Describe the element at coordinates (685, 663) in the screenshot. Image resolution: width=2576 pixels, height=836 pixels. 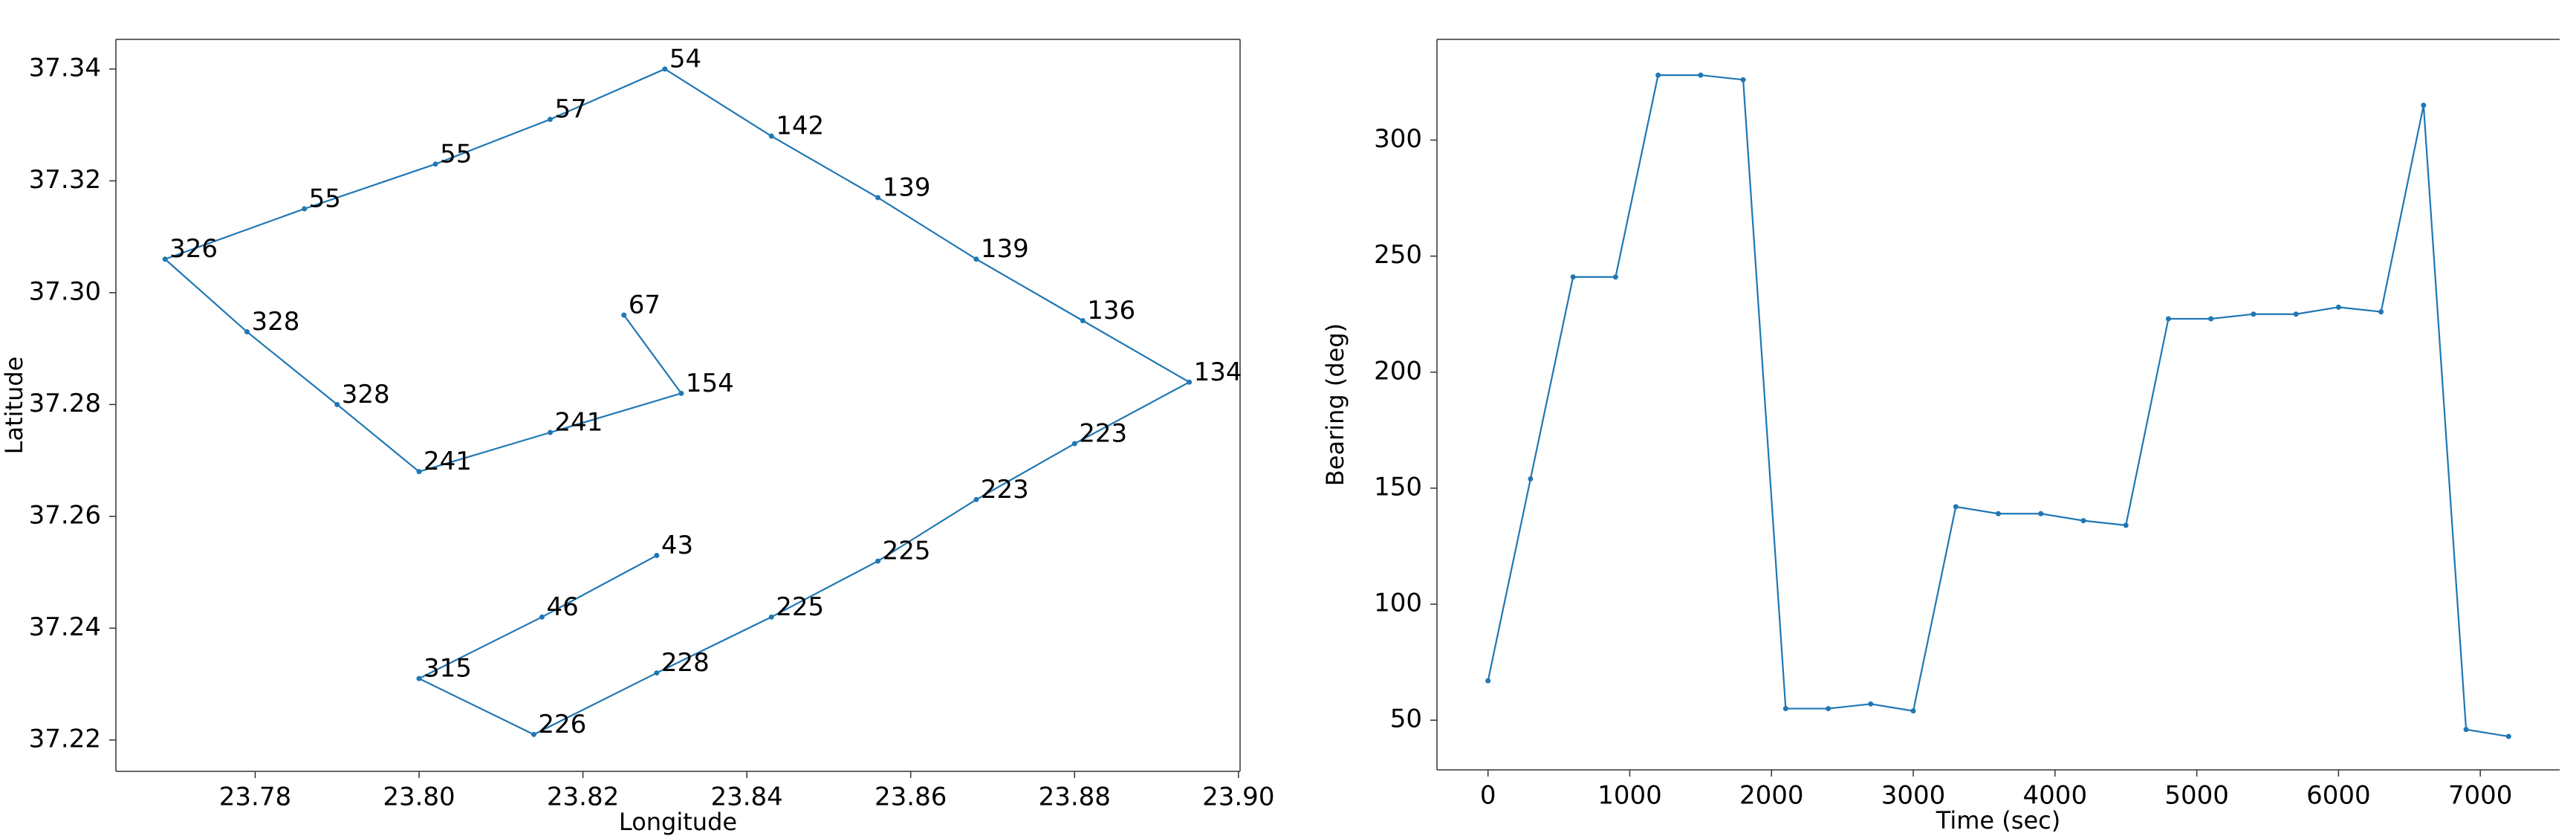
I see `point-label: 228` at that location.